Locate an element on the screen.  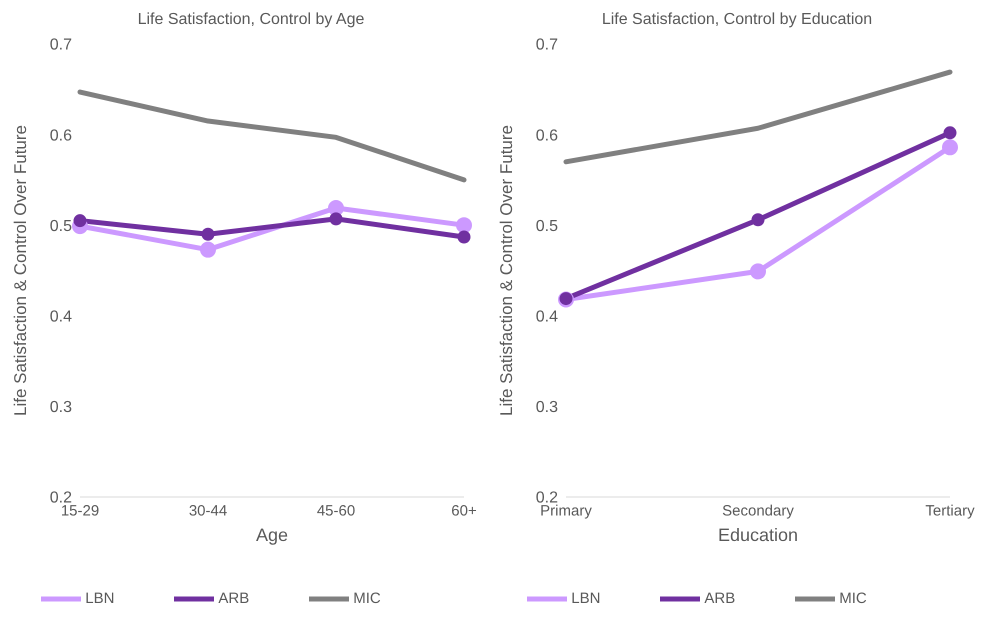
x-tick-label: 30-44 is located at coordinates (208, 511).